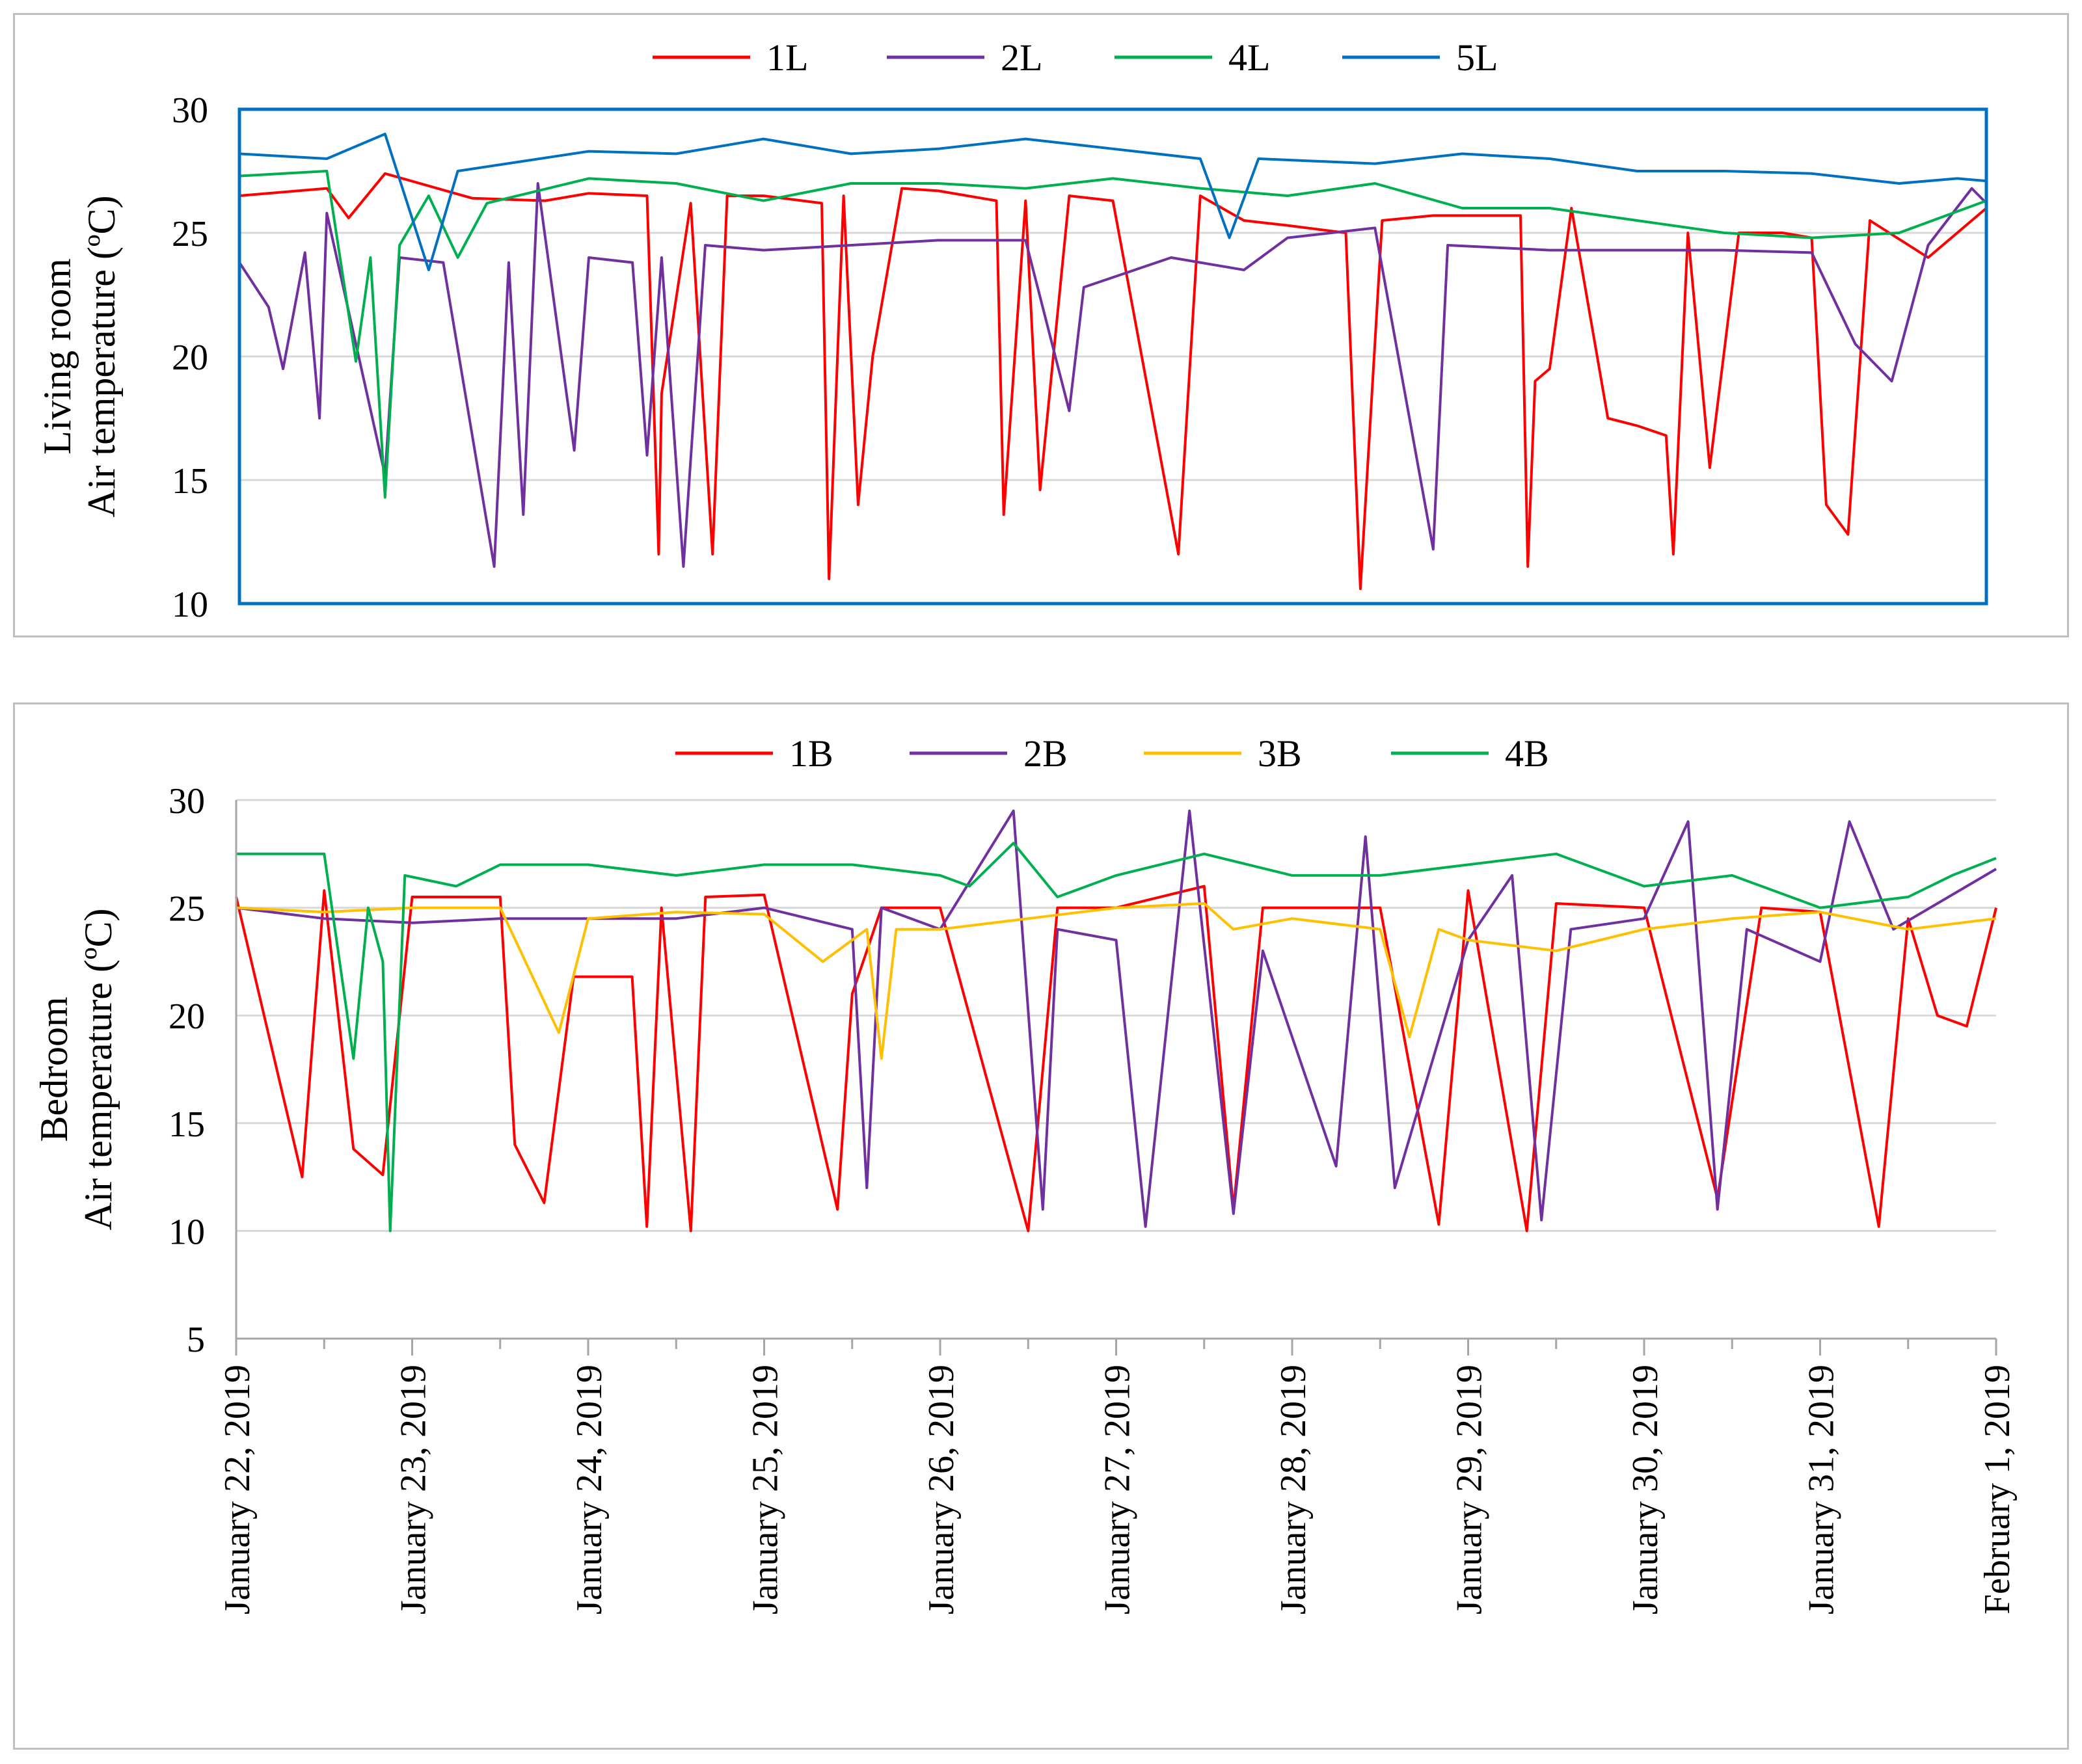 This screenshot has height=1764, width=2082. Describe the element at coordinates (196, 1340) in the screenshot. I see `y-tick-label: 5` at that location.